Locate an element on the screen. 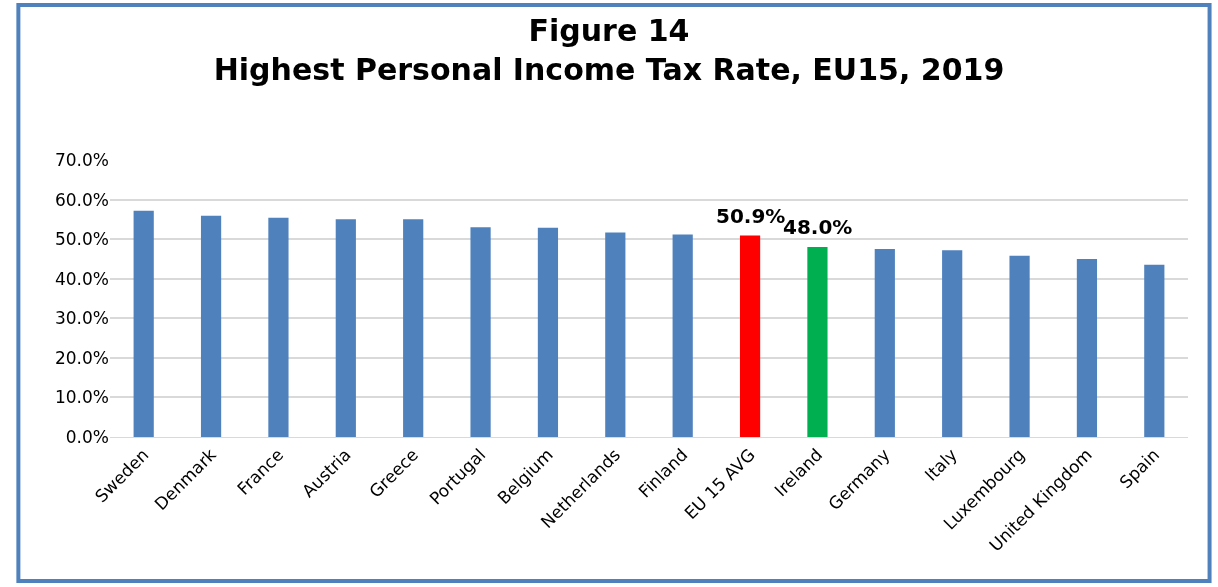 The height and width of the screenshot is (587, 1218). y-tick-label: 10.0% is located at coordinates (81, 397).